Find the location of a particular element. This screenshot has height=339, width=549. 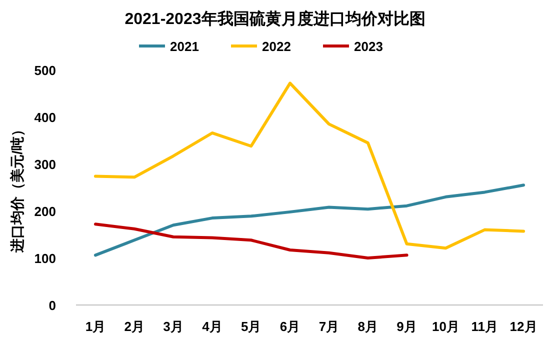

x-tick-label: 4月 is located at coordinates (212, 326).